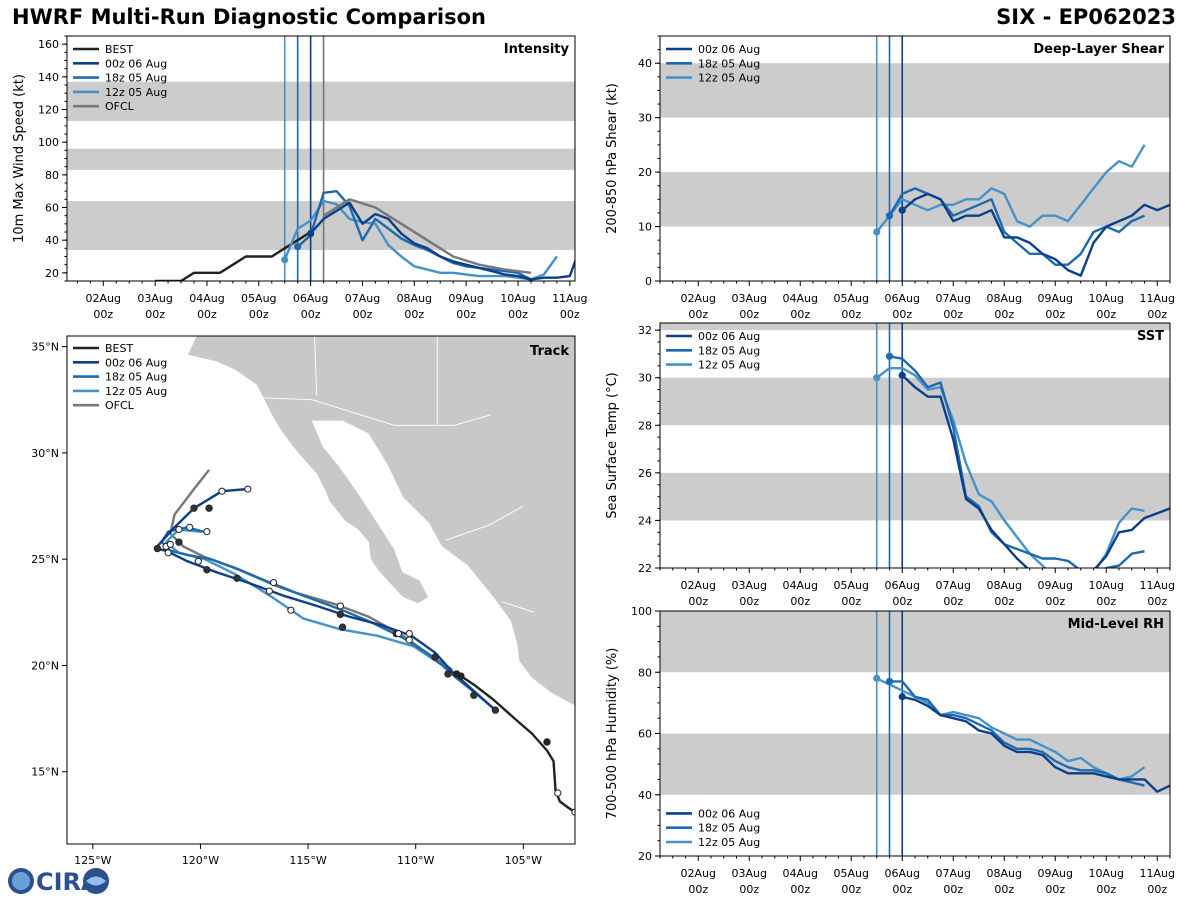 This screenshot has height=900, width=1200. What do you see at coordinates (380, 521) in the screenshot?
I see `land-mass` at bounding box center [380, 521].